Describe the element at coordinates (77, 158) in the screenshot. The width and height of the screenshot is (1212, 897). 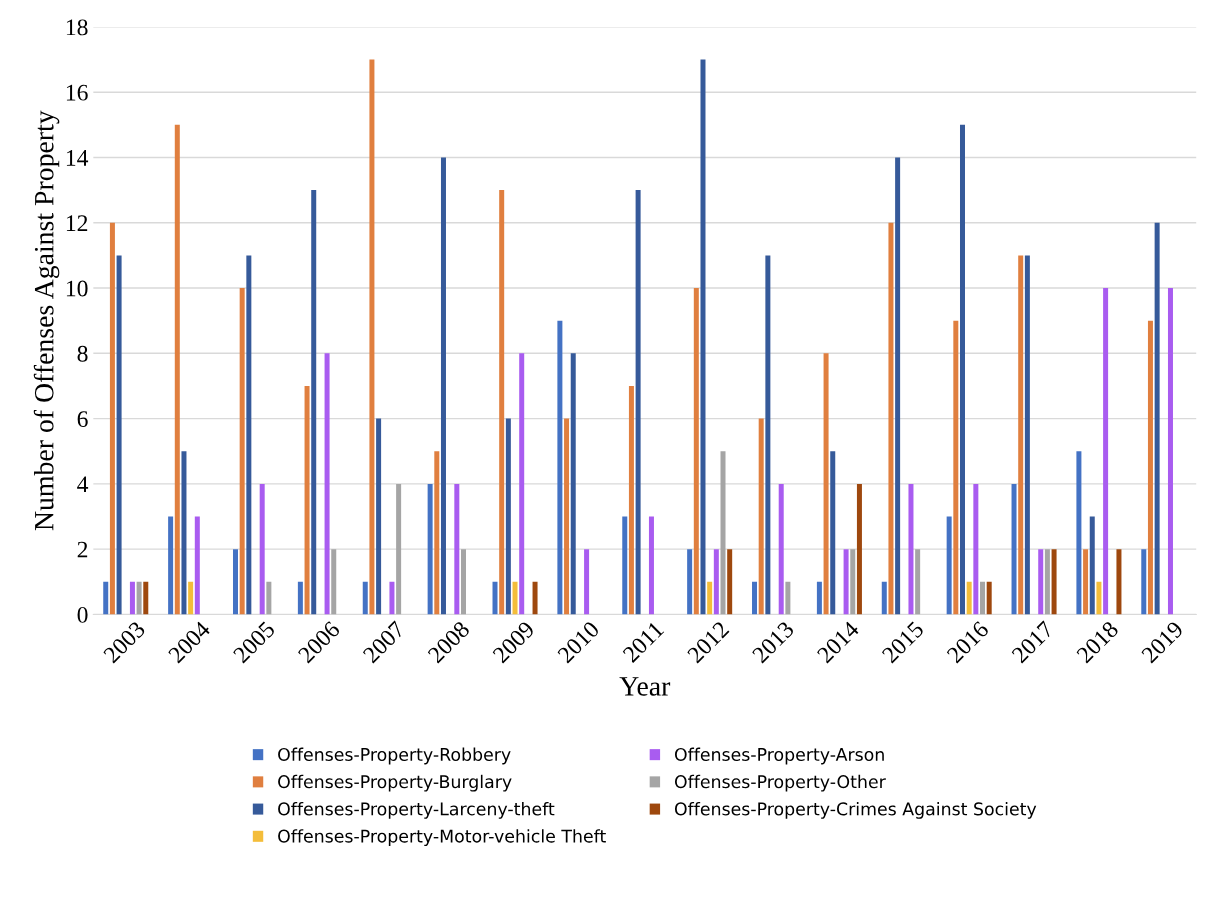
I see `y-tick-label: 14` at that location.